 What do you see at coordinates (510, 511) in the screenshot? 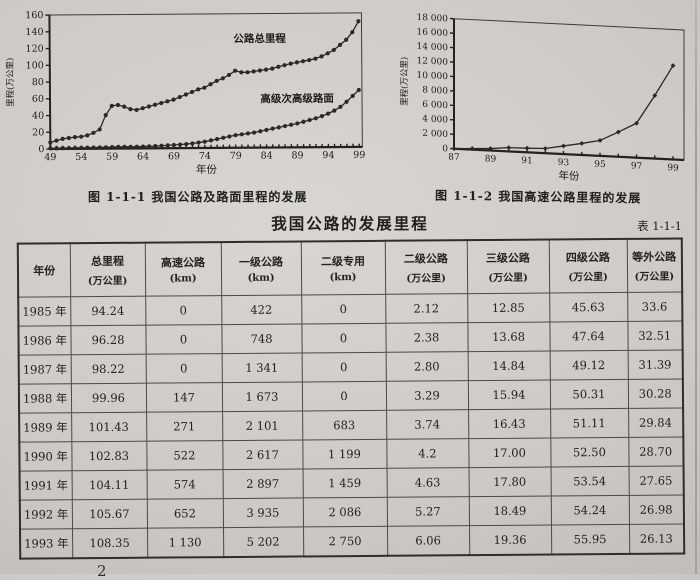
I see `value-cell: 18.49` at bounding box center [510, 511].